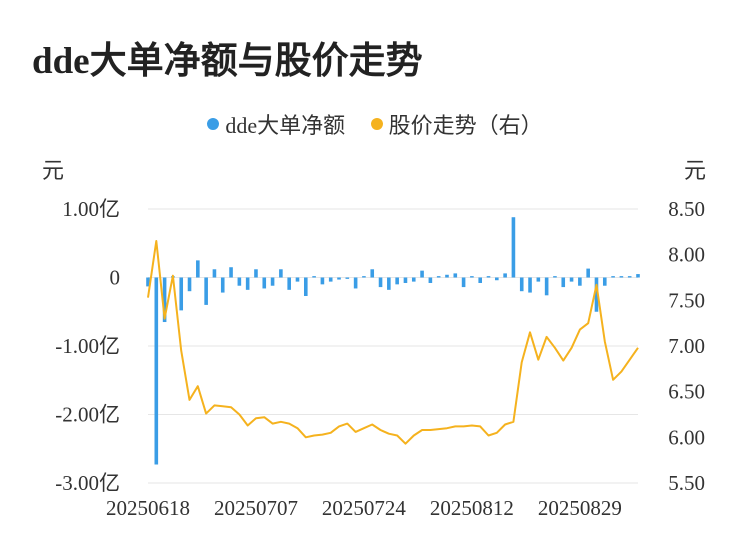  I want to click on x-tick-label: 20250829, so click(580, 508).